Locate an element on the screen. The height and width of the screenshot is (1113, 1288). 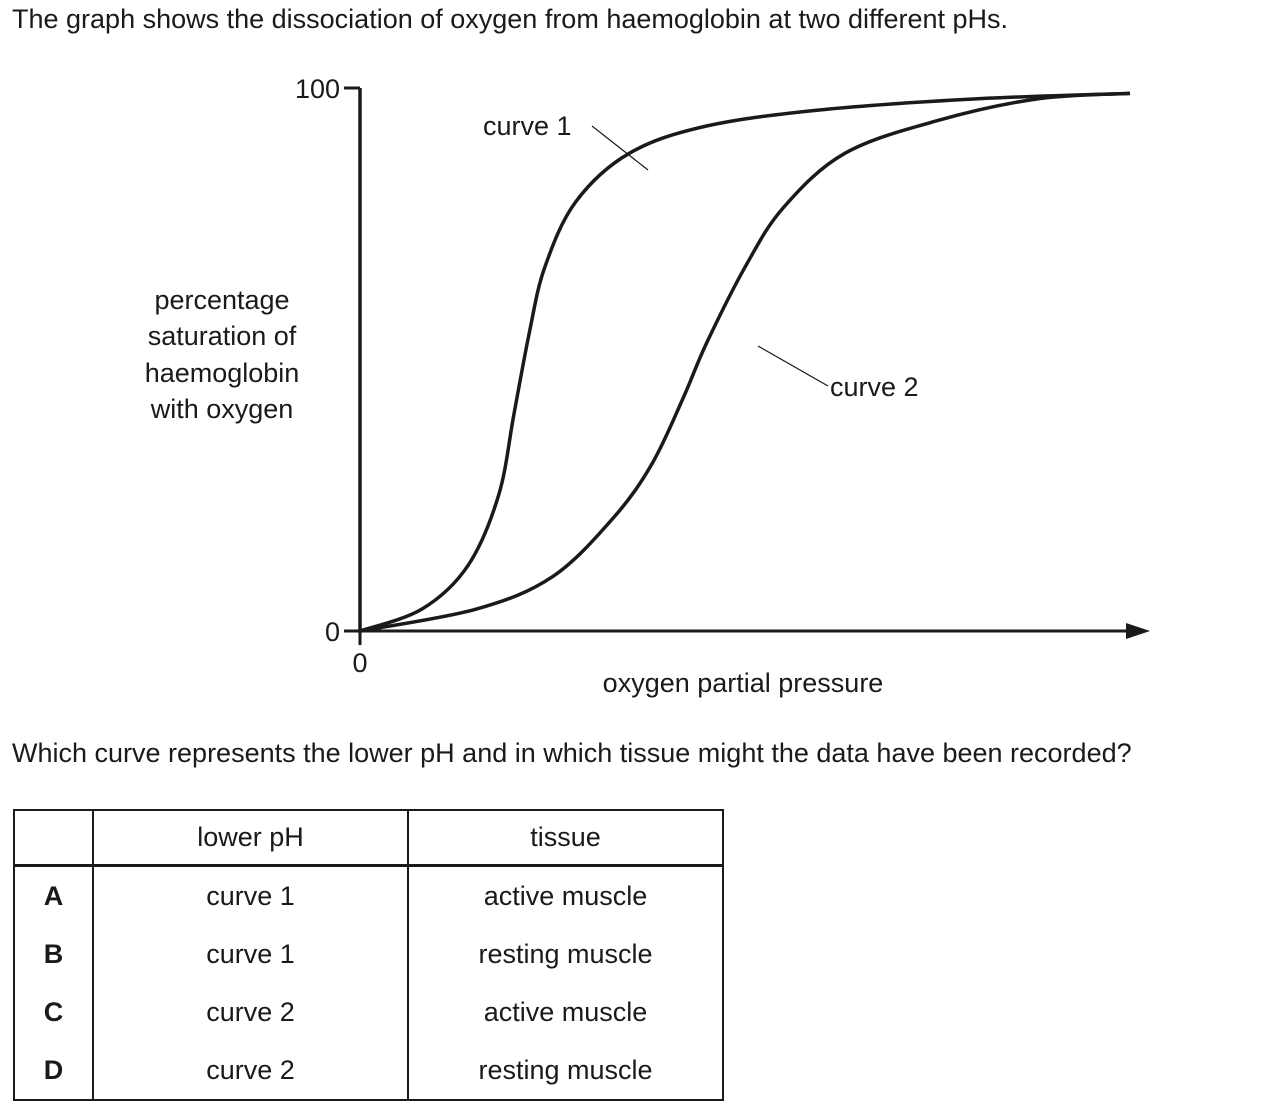
table-header-cell: tissue is located at coordinates (565, 838).